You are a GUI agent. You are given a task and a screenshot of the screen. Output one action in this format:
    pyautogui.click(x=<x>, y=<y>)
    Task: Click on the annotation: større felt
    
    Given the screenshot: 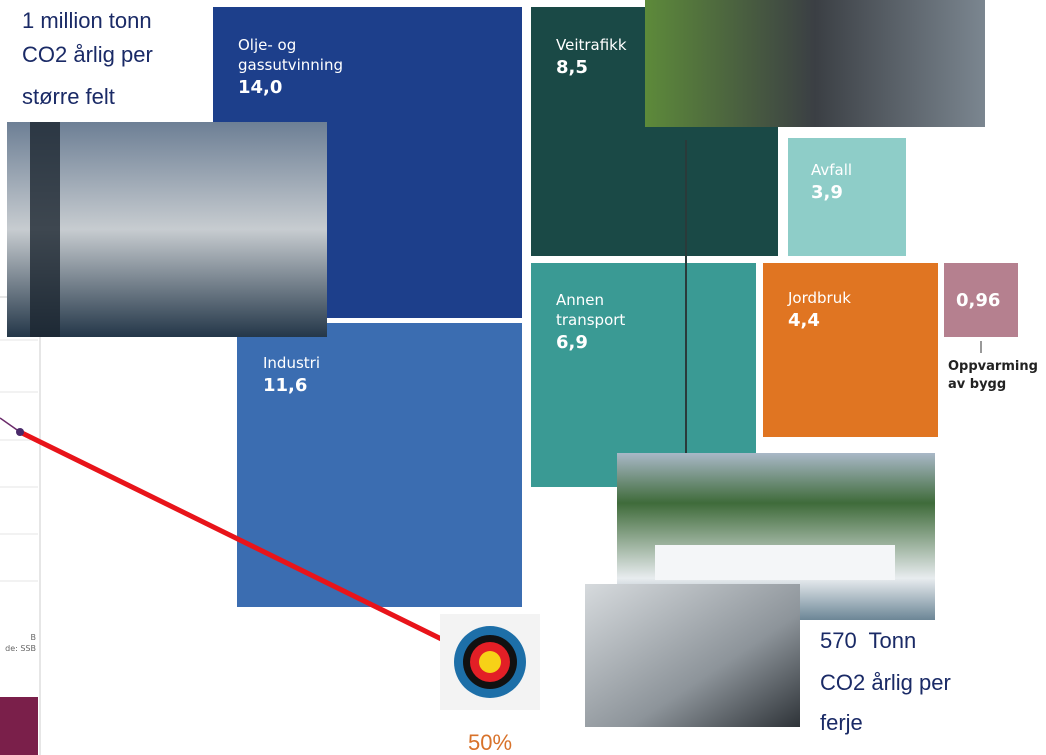 What is the action you would take?
    pyautogui.click(x=68, y=96)
    